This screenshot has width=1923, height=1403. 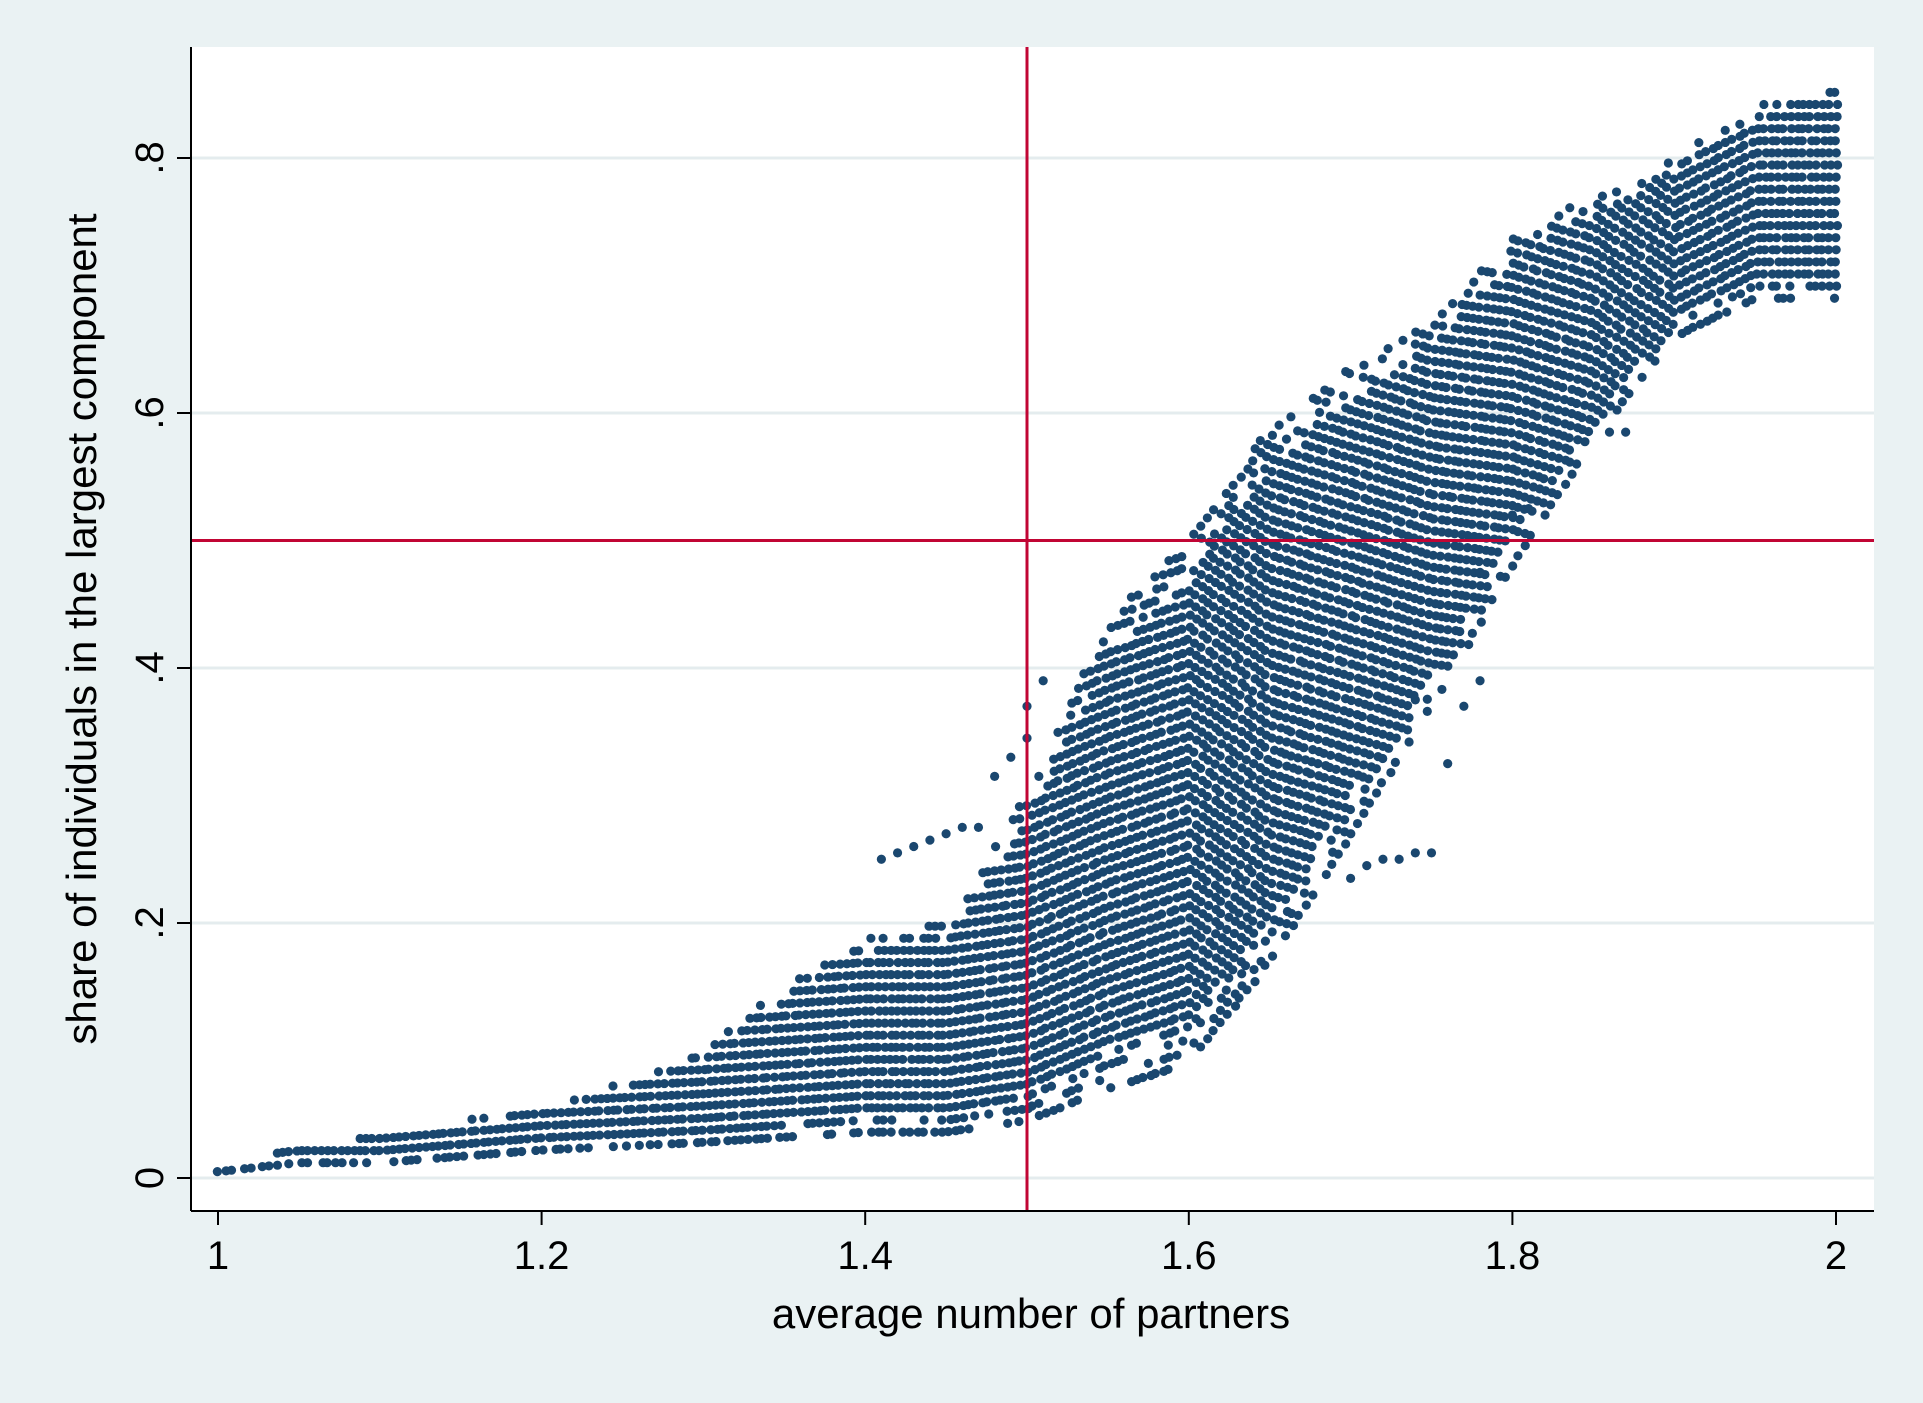 I want to click on data-point-outlier, so click(x=946, y=834).